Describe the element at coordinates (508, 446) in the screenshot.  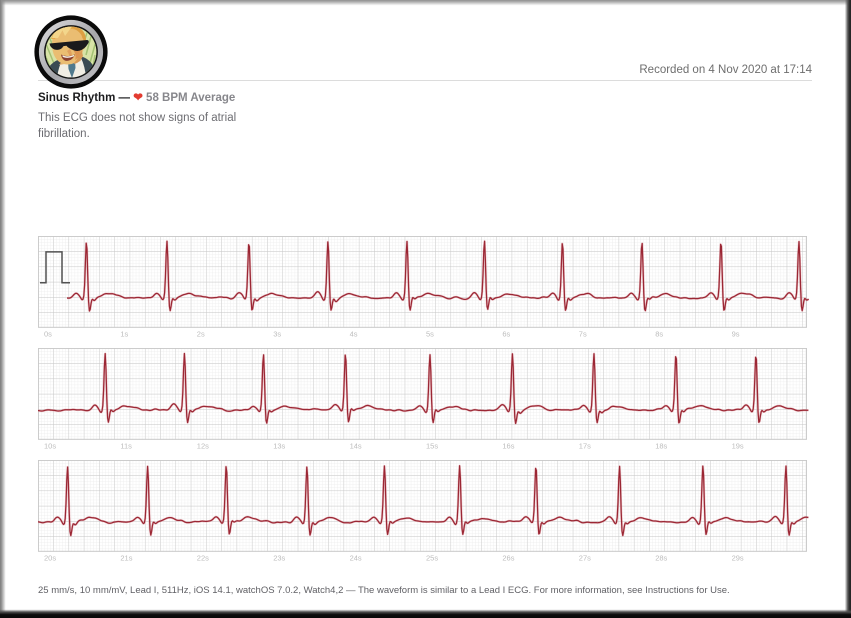
I see `svg-text: 16s` at that location.